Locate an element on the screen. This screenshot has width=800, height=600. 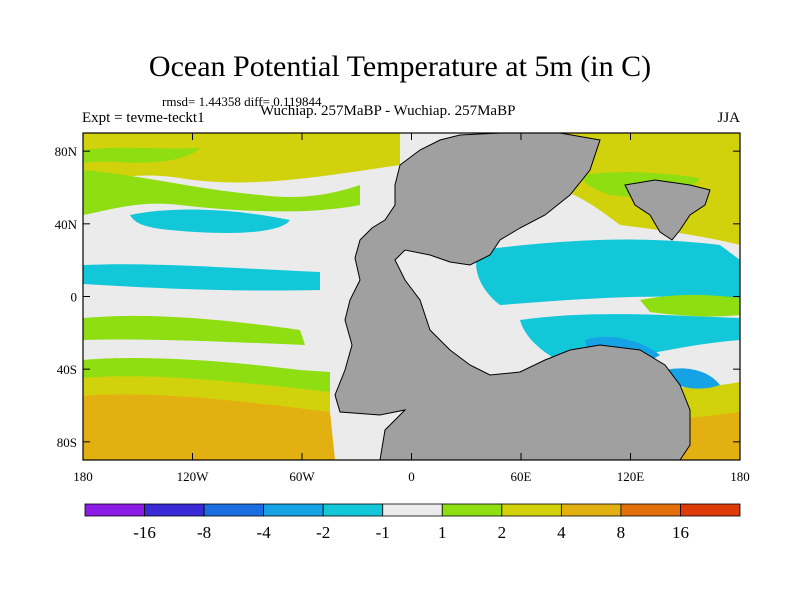
colorbar: -16 -8 -4 -2 -1 1 2 4 8 16 is located at coordinates (412, 522).